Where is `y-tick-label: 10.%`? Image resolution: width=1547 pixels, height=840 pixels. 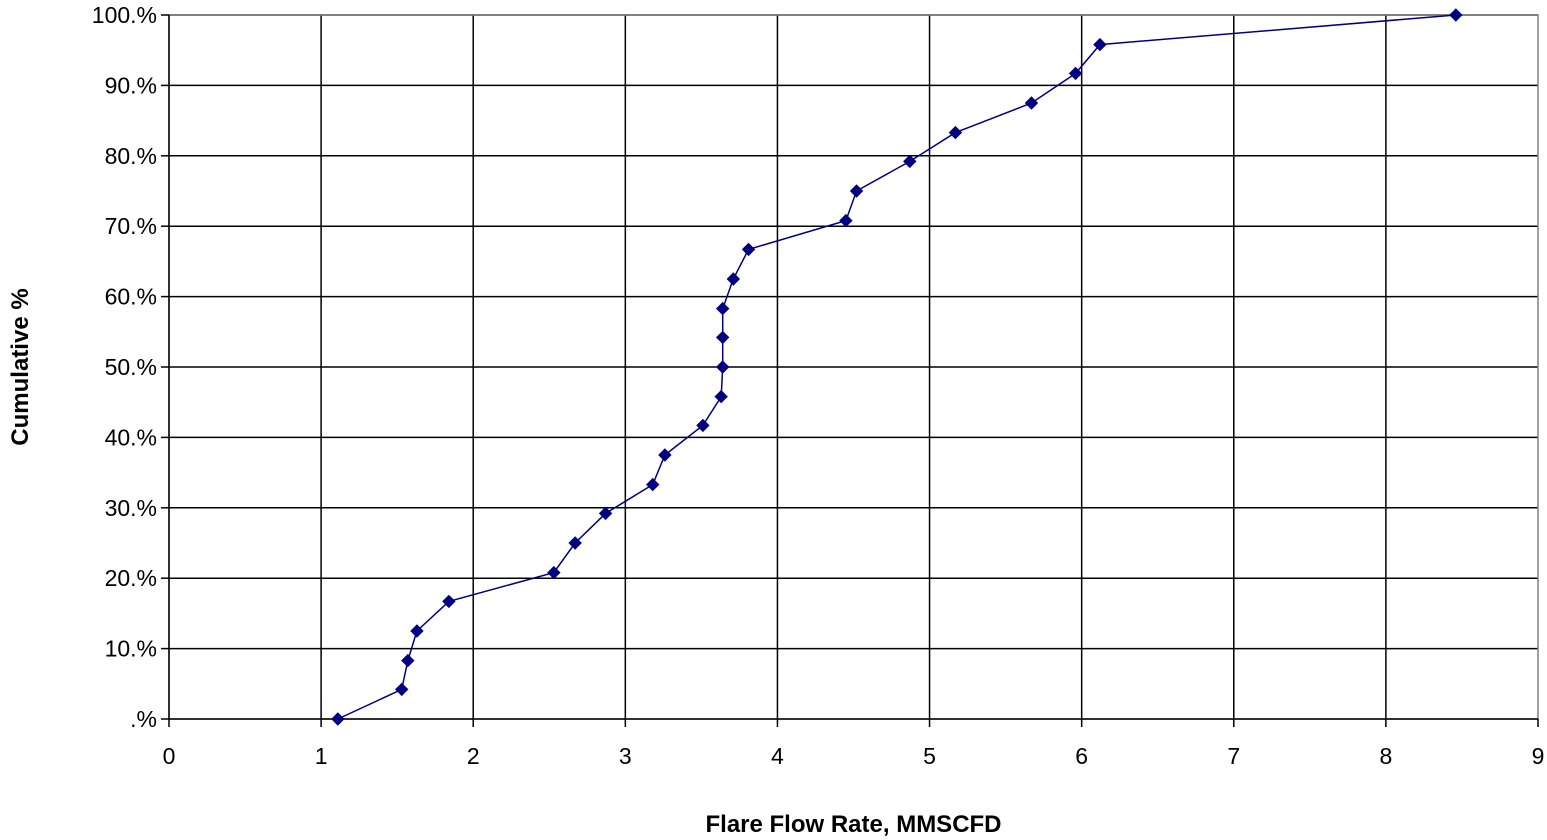
y-tick-label: 10.% is located at coordinates (131, 649).